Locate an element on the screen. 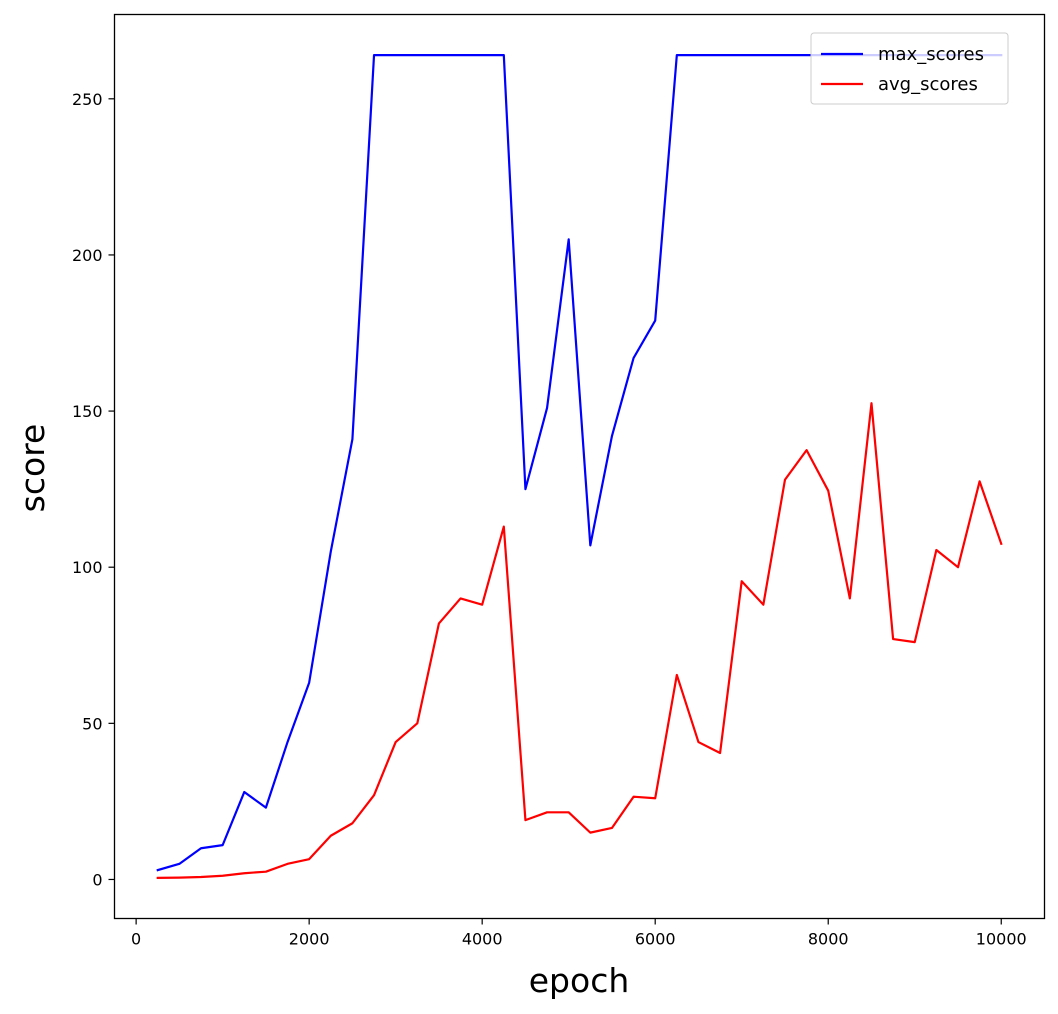 Image resolution: width=1058 pixels, height=1014 pixels. y-tick-label: 100 is located at coordinates (87, 567).